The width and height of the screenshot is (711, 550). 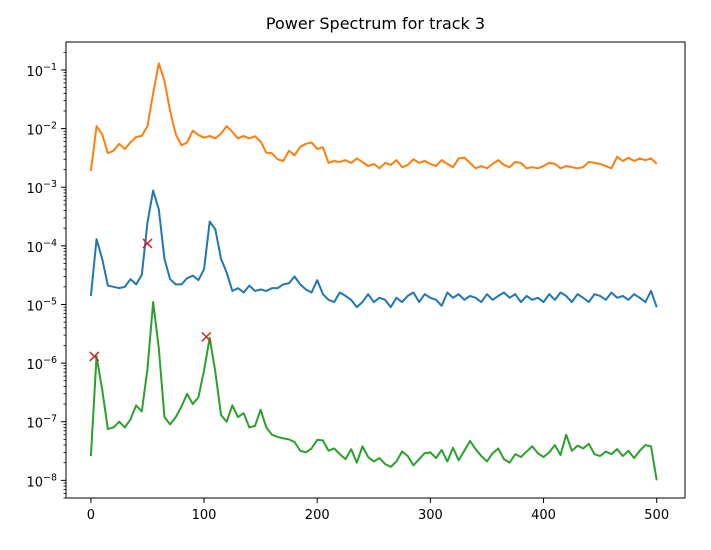 I want to click on chart-title: Power Spectrum for track 3, so click(x=375, y=23).